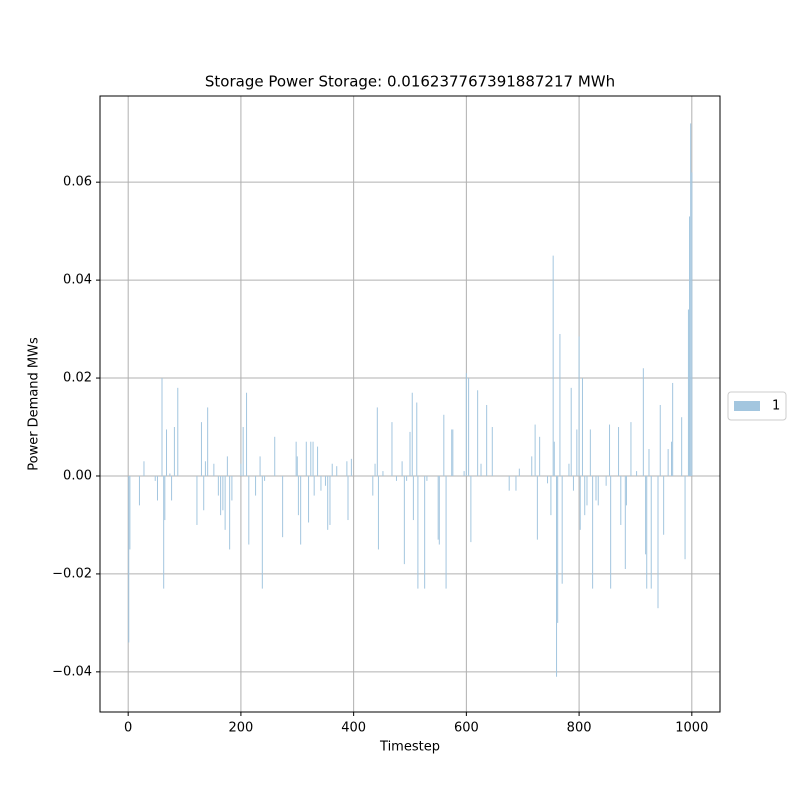 The height and width of the screenshot is (800, 800). Describe the element at coordinates (77, 475) in the screenshot. I see `y-tick-label: 0.00` at that location.